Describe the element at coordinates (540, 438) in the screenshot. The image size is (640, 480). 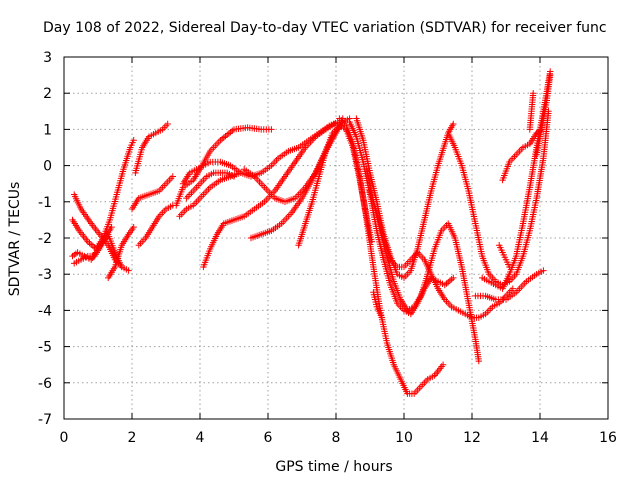
I see `x-tick-label: 14` at that location.